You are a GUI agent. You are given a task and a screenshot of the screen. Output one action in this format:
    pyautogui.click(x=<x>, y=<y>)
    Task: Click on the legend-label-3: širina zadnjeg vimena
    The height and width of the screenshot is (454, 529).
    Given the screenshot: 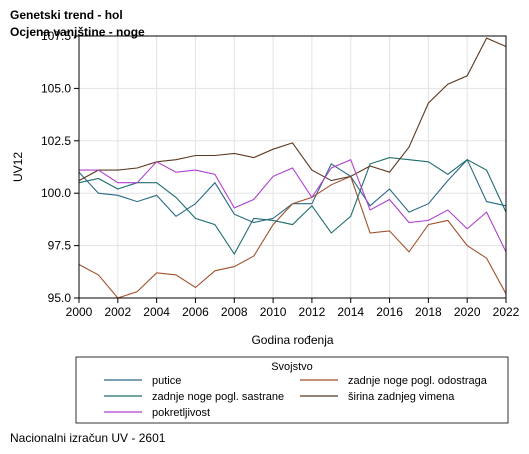 What is the action you would take?
    pyautogui.click(x=401, y=397)
    